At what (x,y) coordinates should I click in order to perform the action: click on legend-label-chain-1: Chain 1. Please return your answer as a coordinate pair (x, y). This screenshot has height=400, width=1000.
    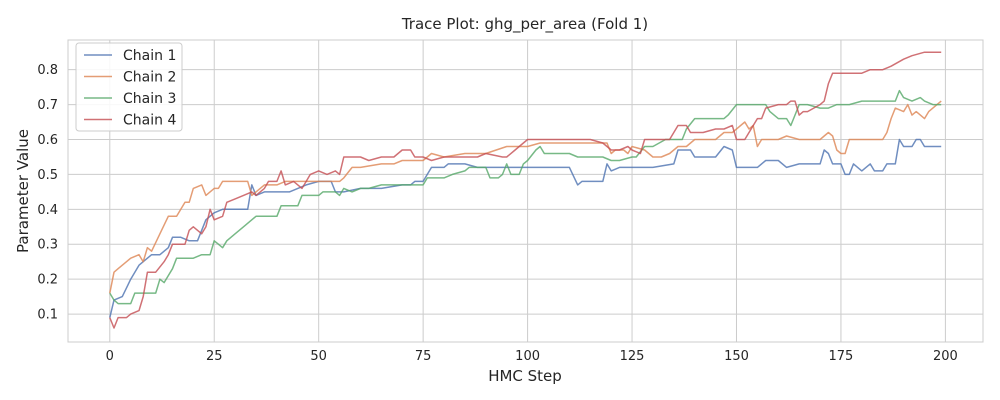
    Looking at the image, I should click on (149, 56).